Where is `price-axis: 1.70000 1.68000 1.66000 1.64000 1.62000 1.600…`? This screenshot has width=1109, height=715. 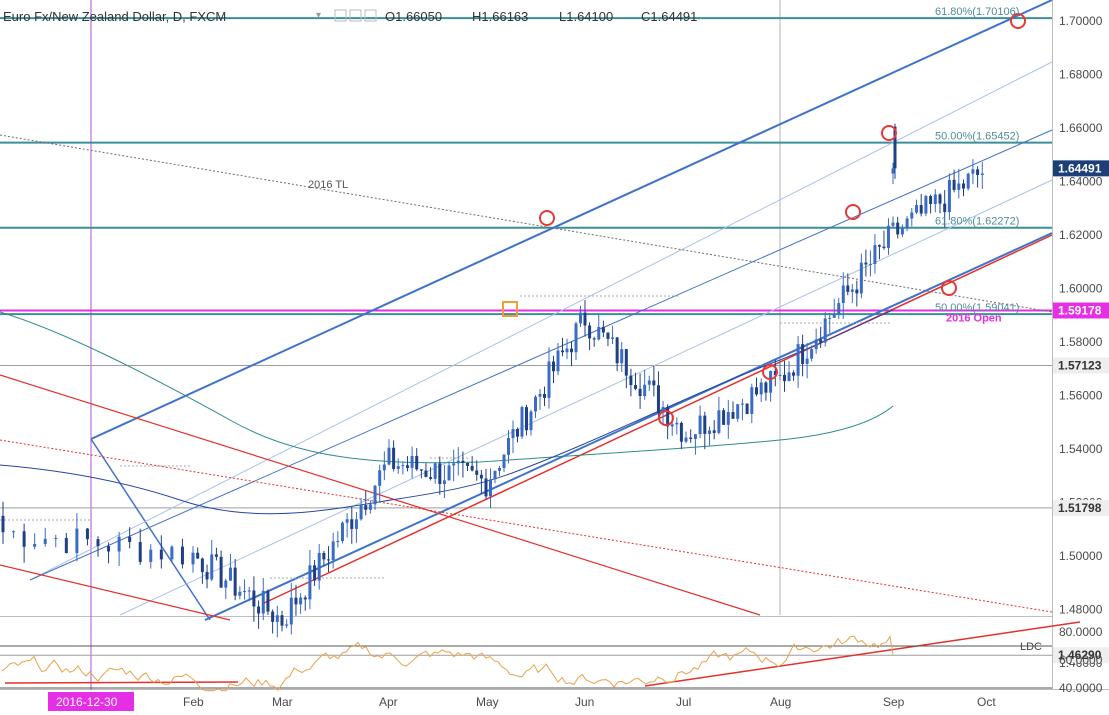 price-axis: 1.70000 1.68000 1.66000 1.64000 1.62000 1.600… is located at coordinates (1081, 342).